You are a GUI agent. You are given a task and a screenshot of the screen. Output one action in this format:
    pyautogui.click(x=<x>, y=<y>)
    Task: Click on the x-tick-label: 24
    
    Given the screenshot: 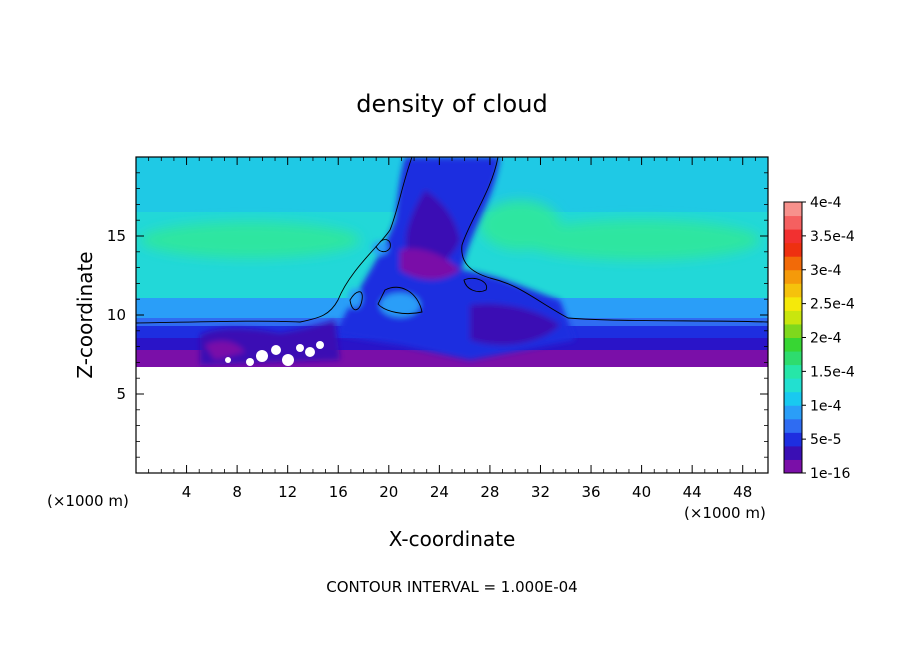 What is the action you would take?
    pyautogui.click(x=439, y=492)
    